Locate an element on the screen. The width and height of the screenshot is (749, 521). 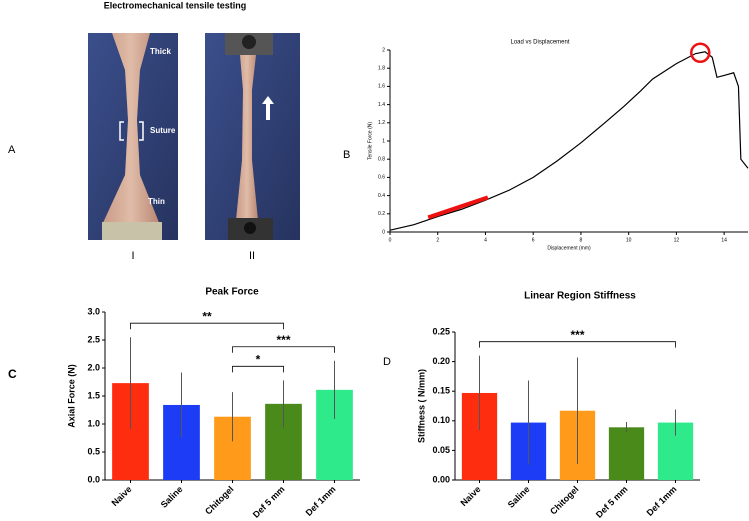
x-tick-label: 6 is located at coordinates (533, 240).